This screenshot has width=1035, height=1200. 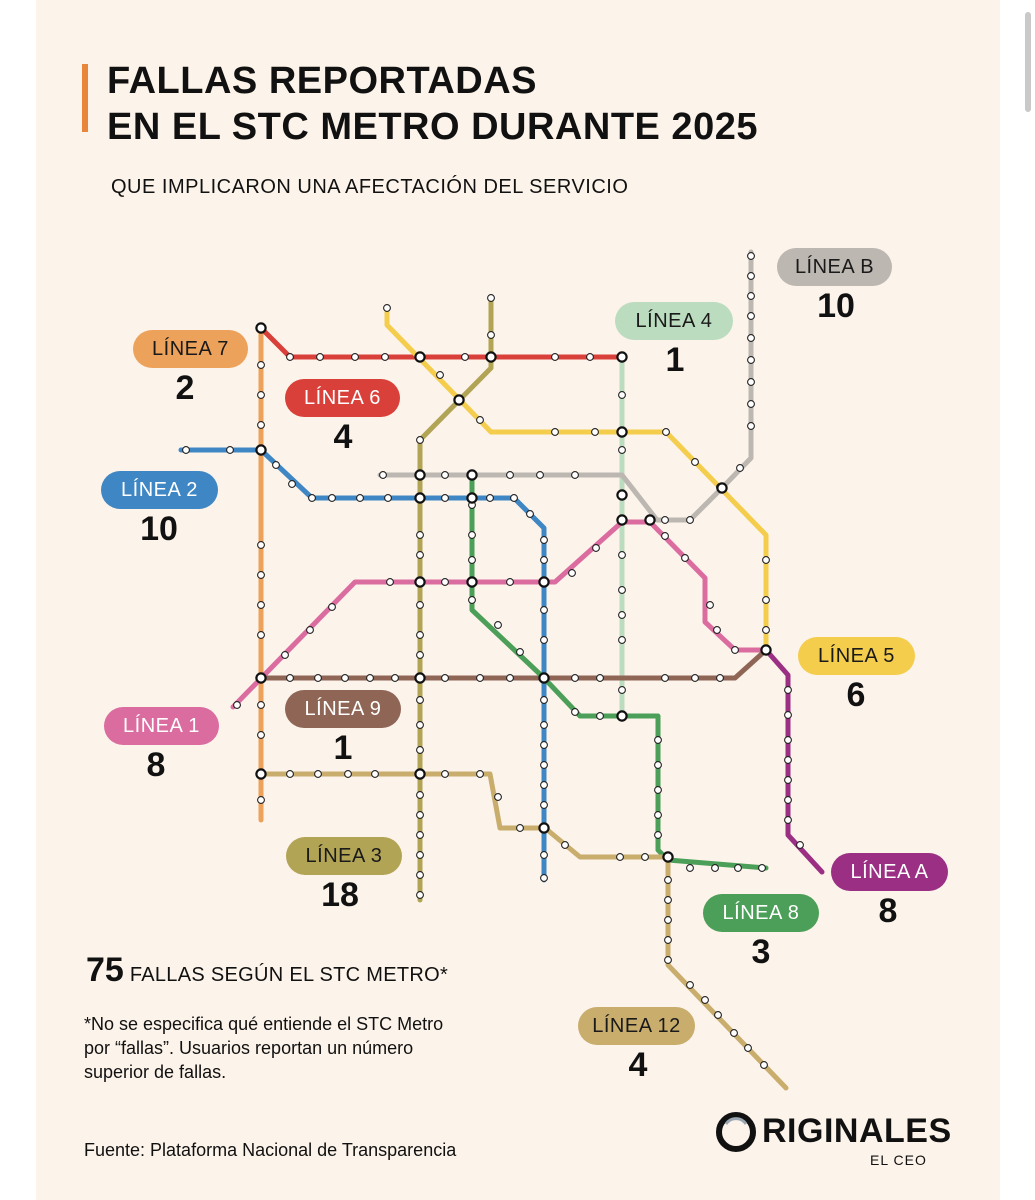 What do you see at coordinates (794, 761) in the screenshot?
I see `line-a-route` at bounding box center [794, 761].